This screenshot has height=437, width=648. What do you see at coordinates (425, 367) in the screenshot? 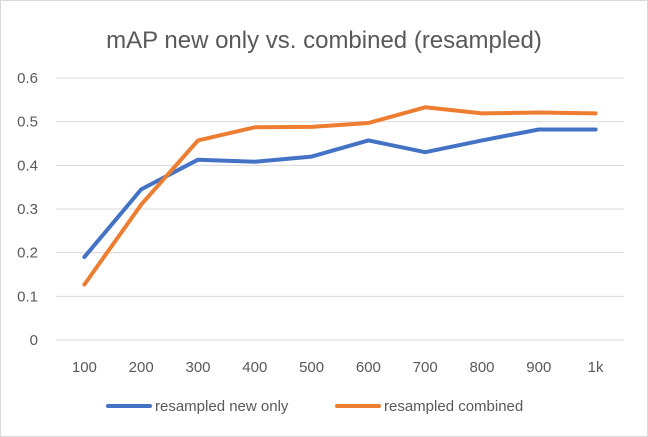
I see `x-tick-label: 700` at bounding box center [425, 367].